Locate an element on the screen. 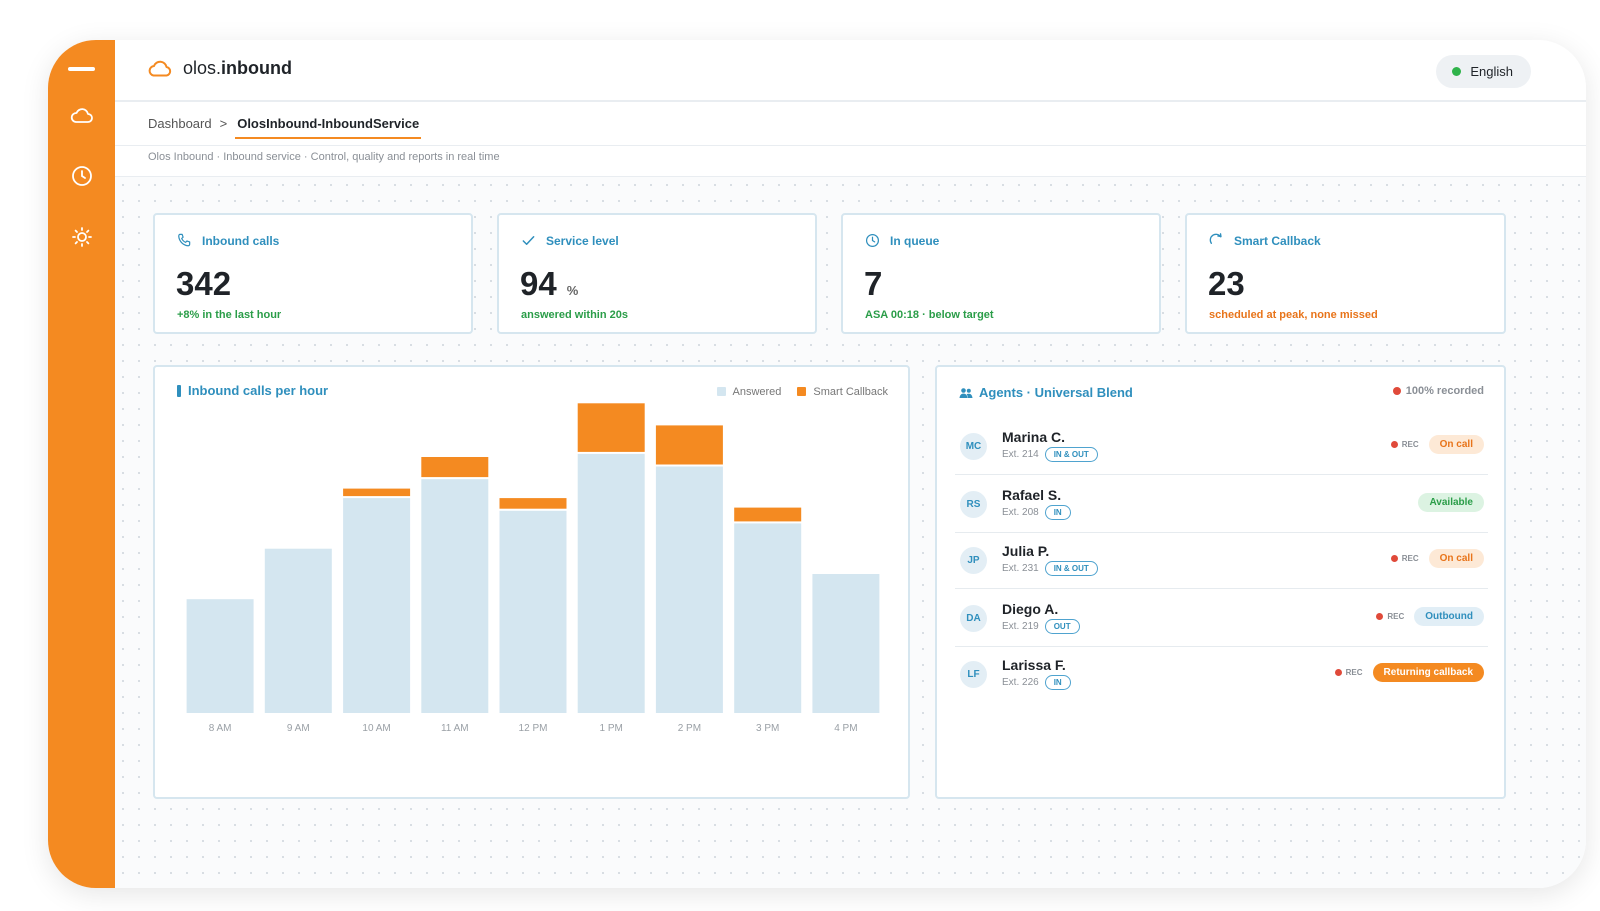 Image resolution: width=1600 pixels, height=911 pixels. sun-icon is located at coordinates (81, 236).